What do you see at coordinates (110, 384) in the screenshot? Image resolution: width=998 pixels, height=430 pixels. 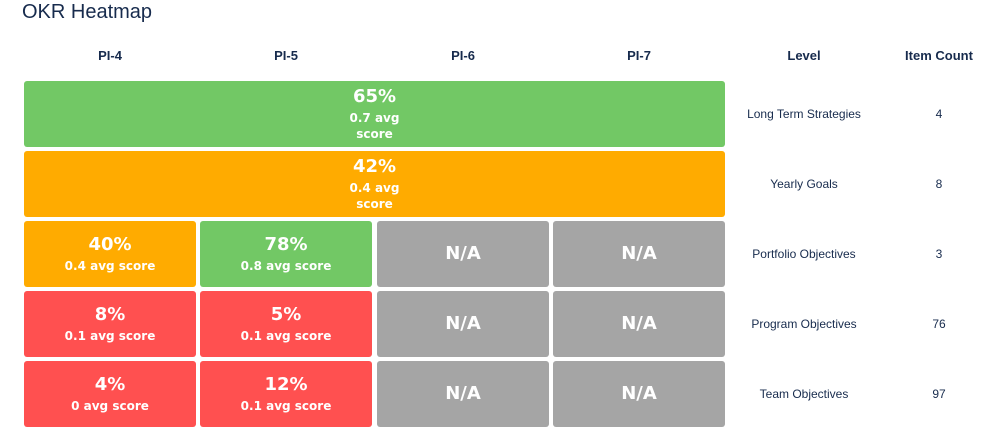 I see `cell-percentage: 4%` at bounding box center [110, 384].